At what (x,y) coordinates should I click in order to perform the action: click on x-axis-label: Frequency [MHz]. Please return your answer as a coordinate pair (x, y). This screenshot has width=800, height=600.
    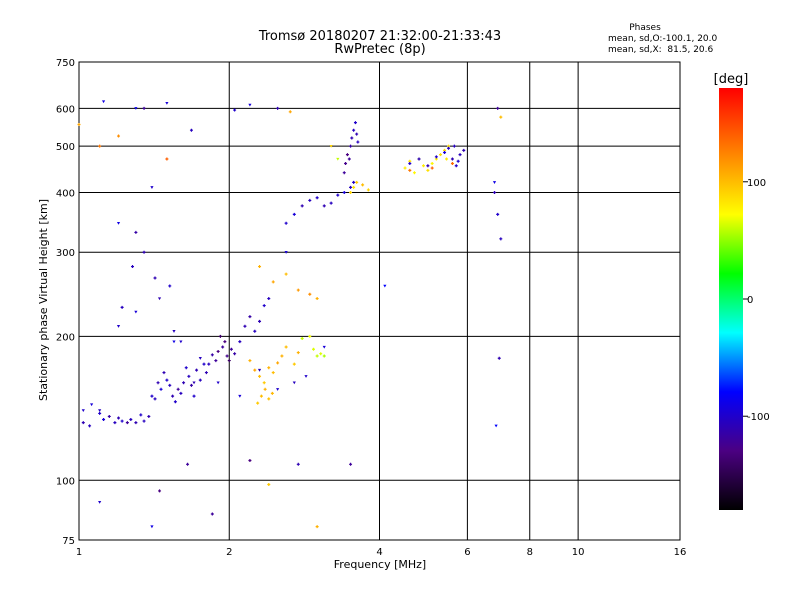
    Looking at the image, I should click on (380, 564).